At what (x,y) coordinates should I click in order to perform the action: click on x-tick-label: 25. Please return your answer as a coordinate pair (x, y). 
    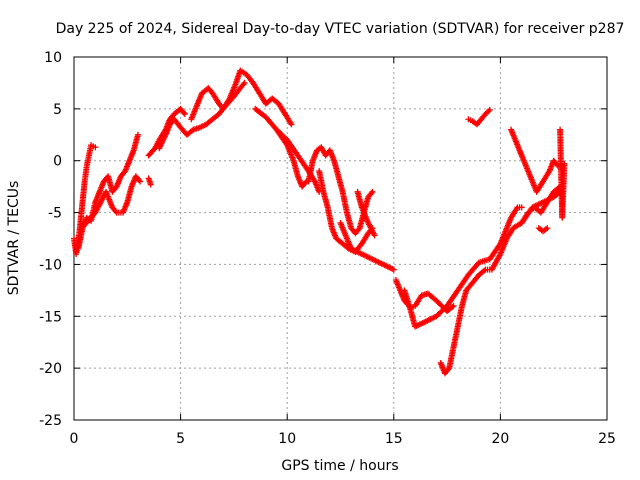
    Looking at the image, I should click on (607, 439).